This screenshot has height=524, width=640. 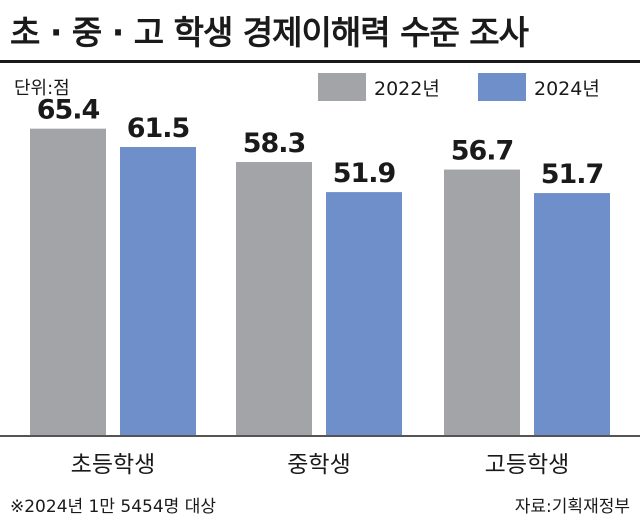 I want to click on source-credit: 자료:기획재정부, so click(x=572, y=507).